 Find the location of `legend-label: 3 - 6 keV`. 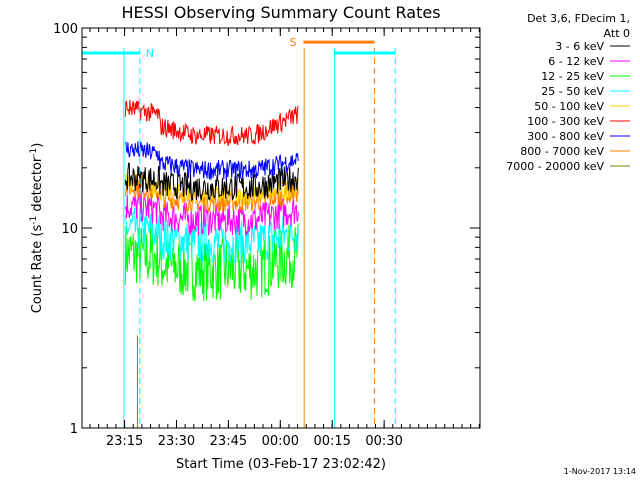

legend-label: 3 - 6 keV is located at coordinates (579, 46).